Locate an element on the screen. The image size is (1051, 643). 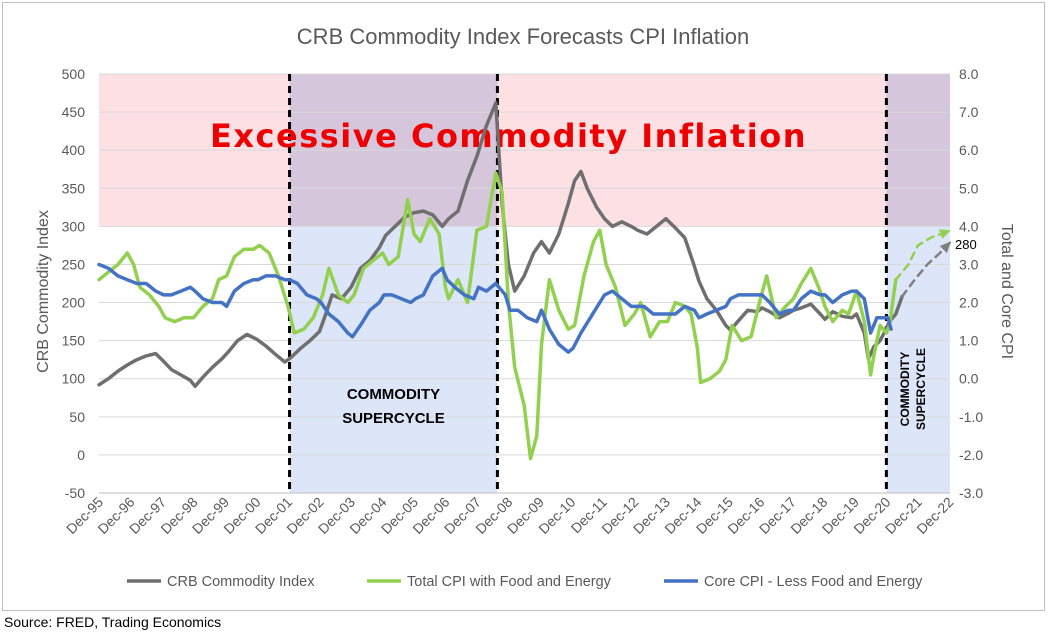
y-left-tick-label: 300 is located at coordinates (74, 226).